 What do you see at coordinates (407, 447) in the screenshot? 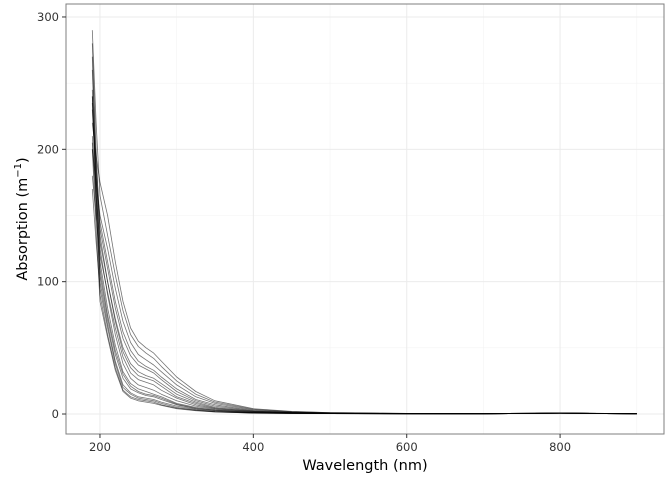
I see `x-tick-label: 600` at bounding box center [407, 447].